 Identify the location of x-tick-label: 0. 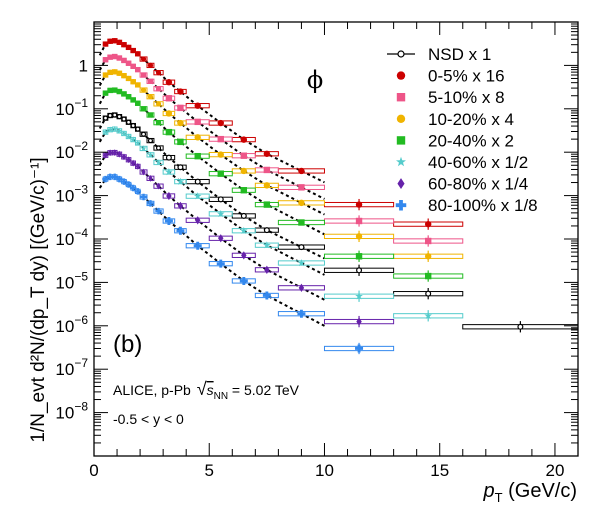
(93, 470).